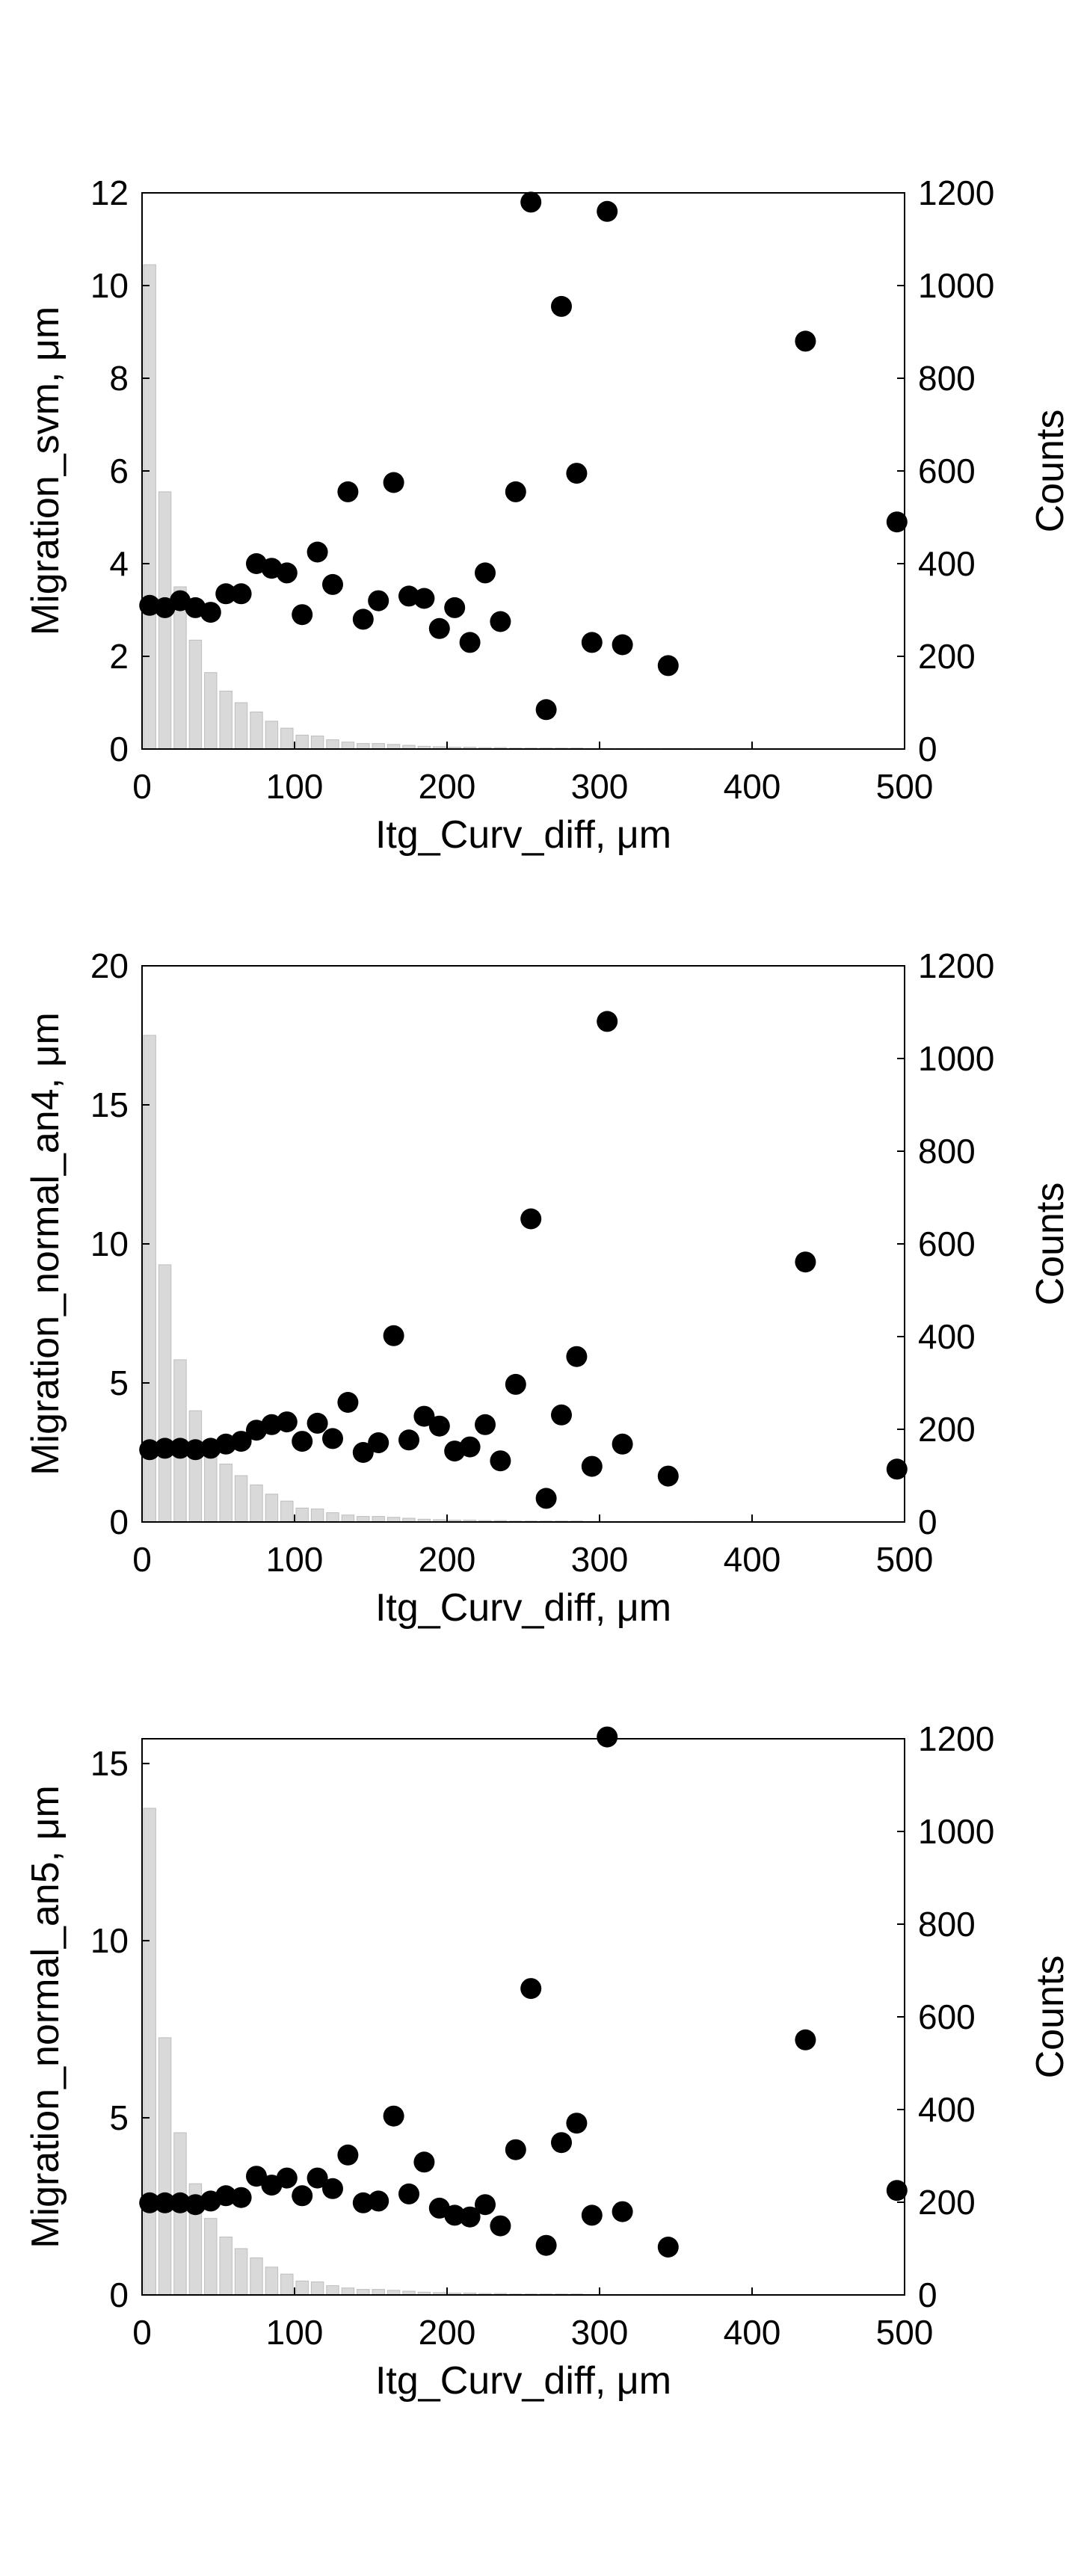 The width and height of the screenshot is (1081, 2576). I want to click on scatter-series, so click(523, 1260).